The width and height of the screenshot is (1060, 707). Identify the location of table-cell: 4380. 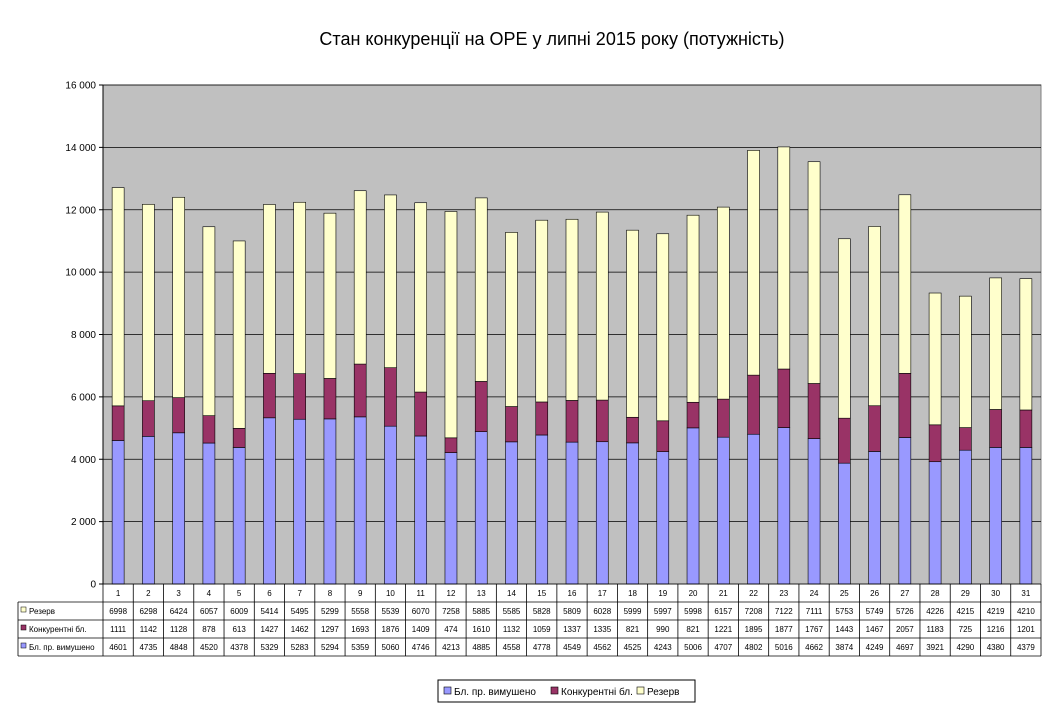
(996, 647).